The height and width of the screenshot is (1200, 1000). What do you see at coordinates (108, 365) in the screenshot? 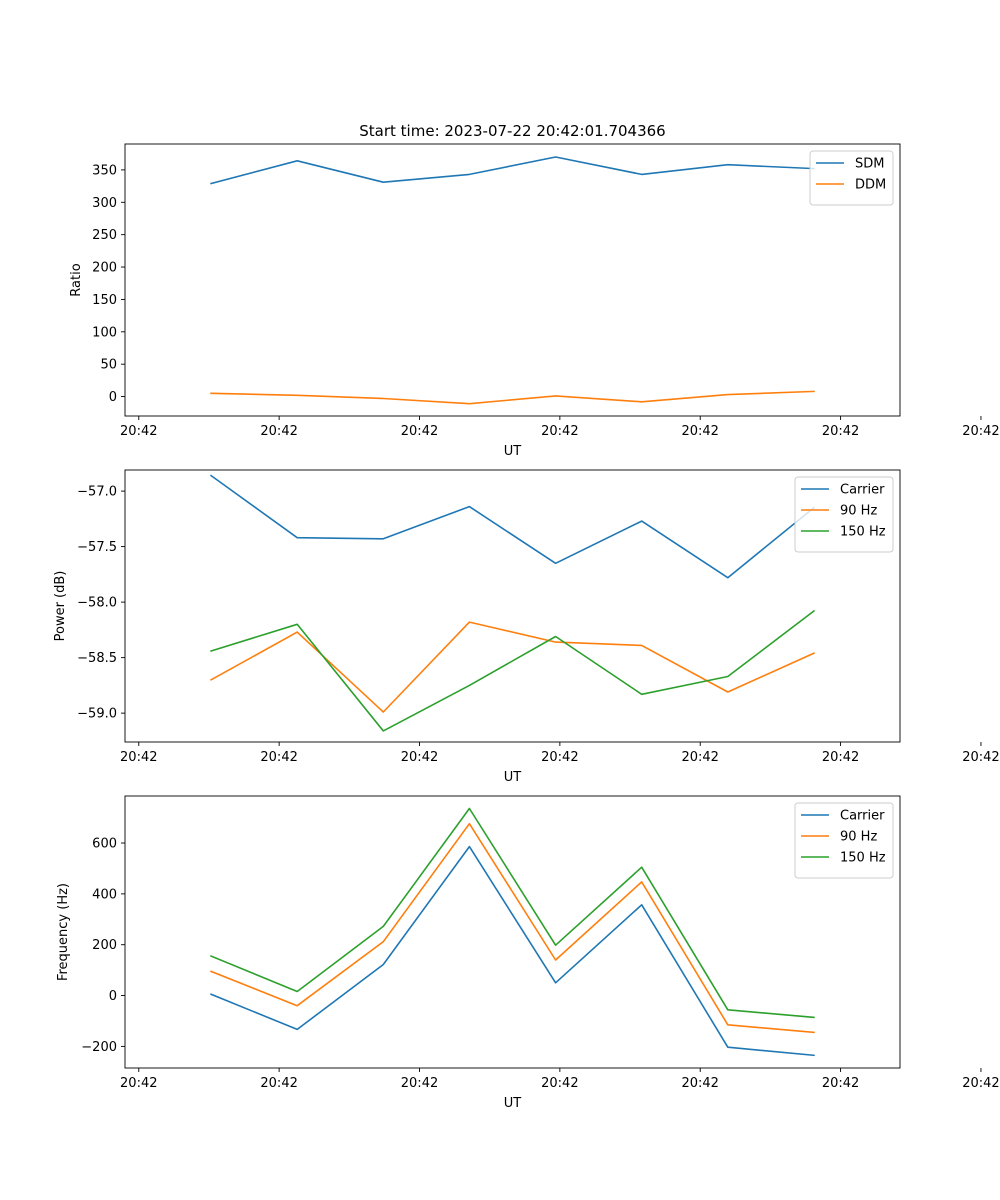
I see `y-tick-label: 50` at bounding box center [108, 365].